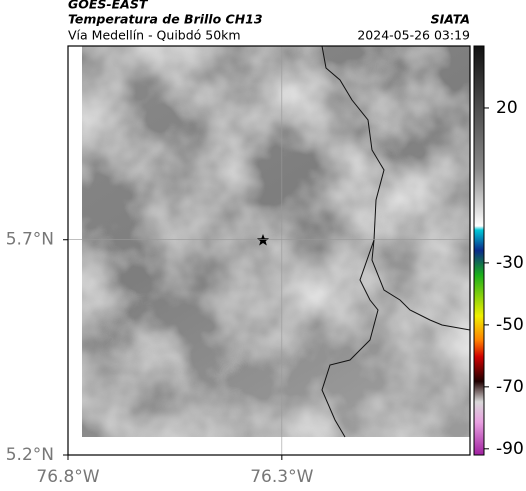 The width and height of the screenshot is (526, 491). Describe the element at coordinates (510, 325) in the screenshot. I see `colorbar-tick-label: -50` at that location.